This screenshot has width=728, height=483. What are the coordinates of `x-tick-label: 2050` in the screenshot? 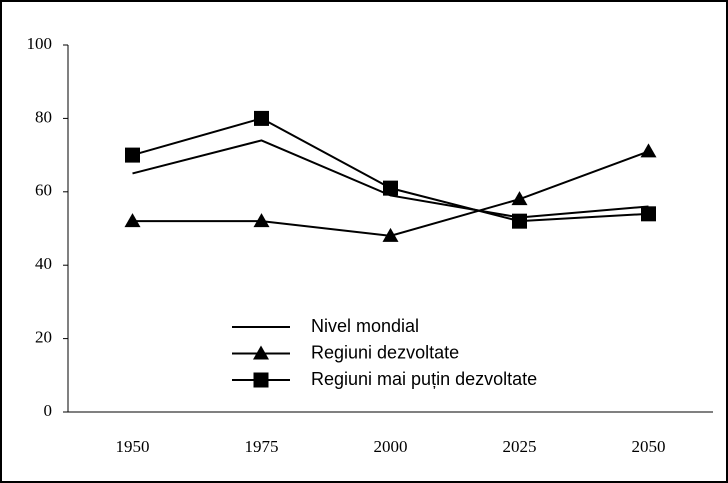 It's located at (649, 446).